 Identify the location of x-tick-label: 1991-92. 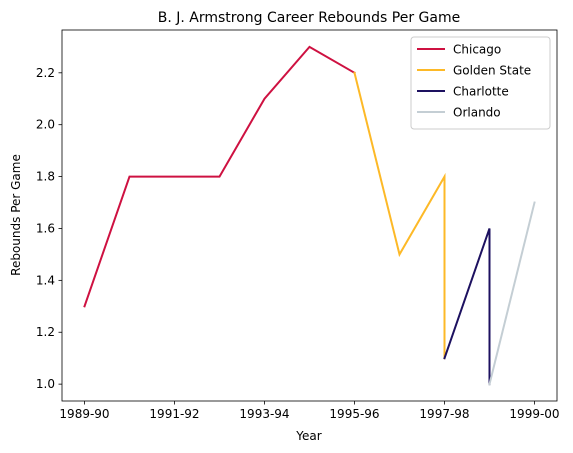
(174, 414).